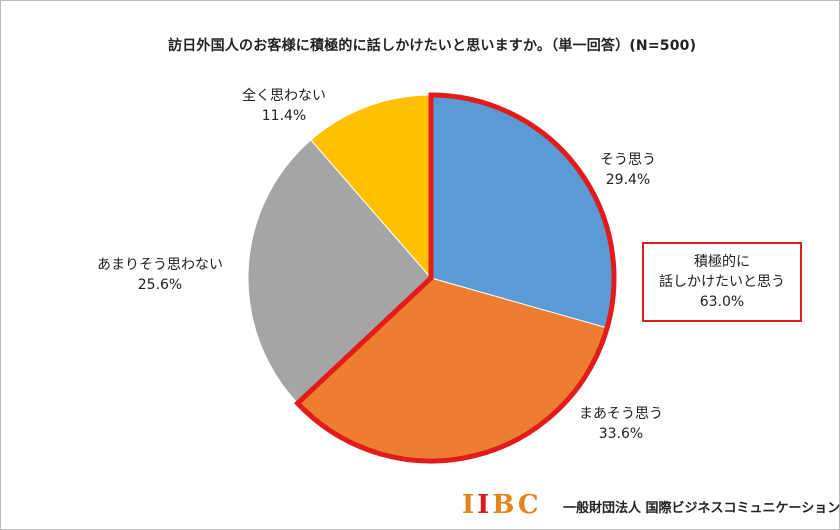  I want to click on callout-value: 63.0%, so click(722, 302).